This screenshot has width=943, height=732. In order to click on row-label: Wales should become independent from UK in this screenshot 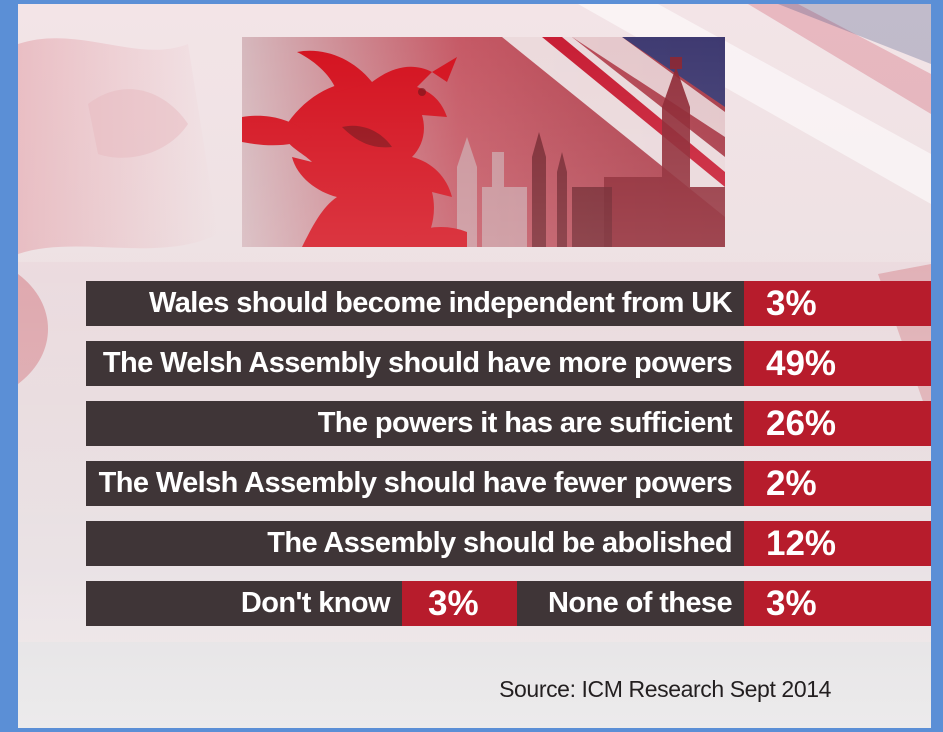, I will do `click(415, 303)`.